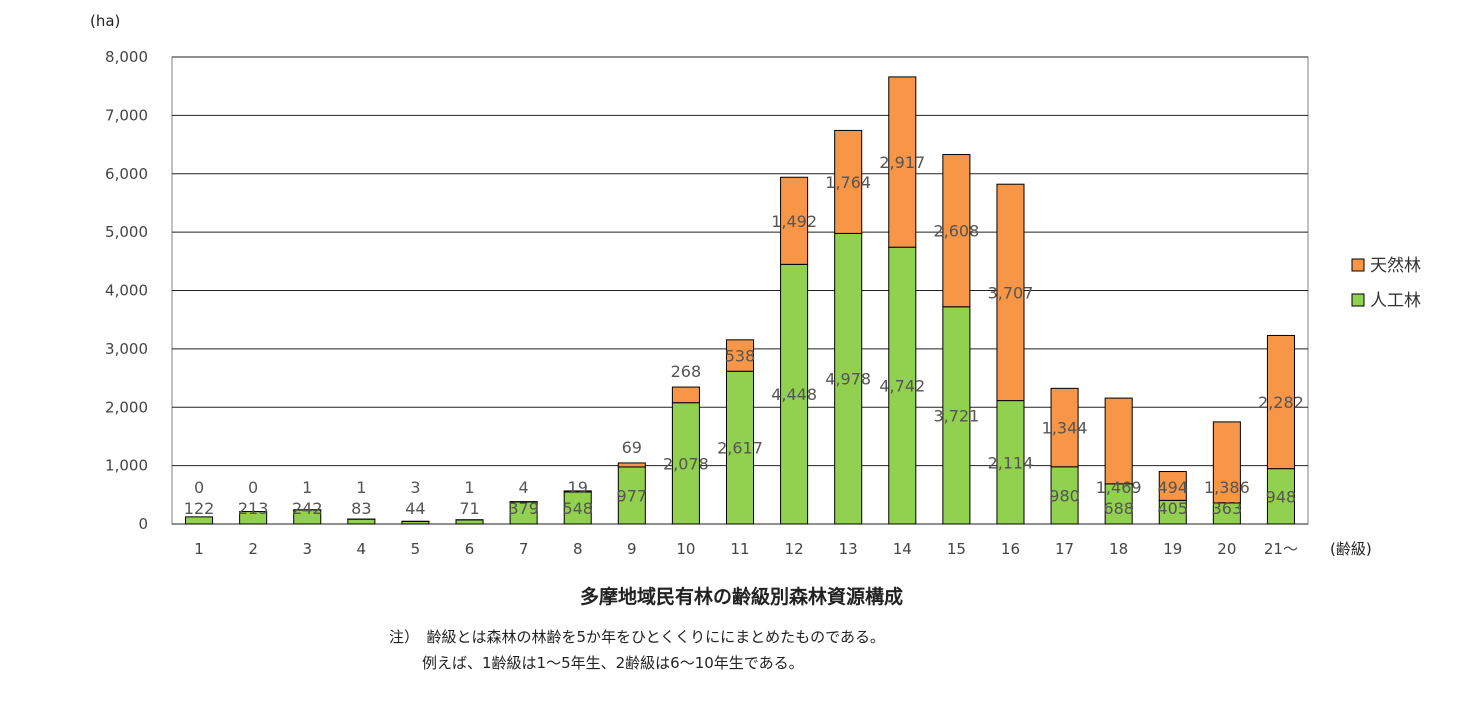  Describe the element at coordinates (126, 407) in the screenshot. I see `y-tick-label: 2,000` at that location.